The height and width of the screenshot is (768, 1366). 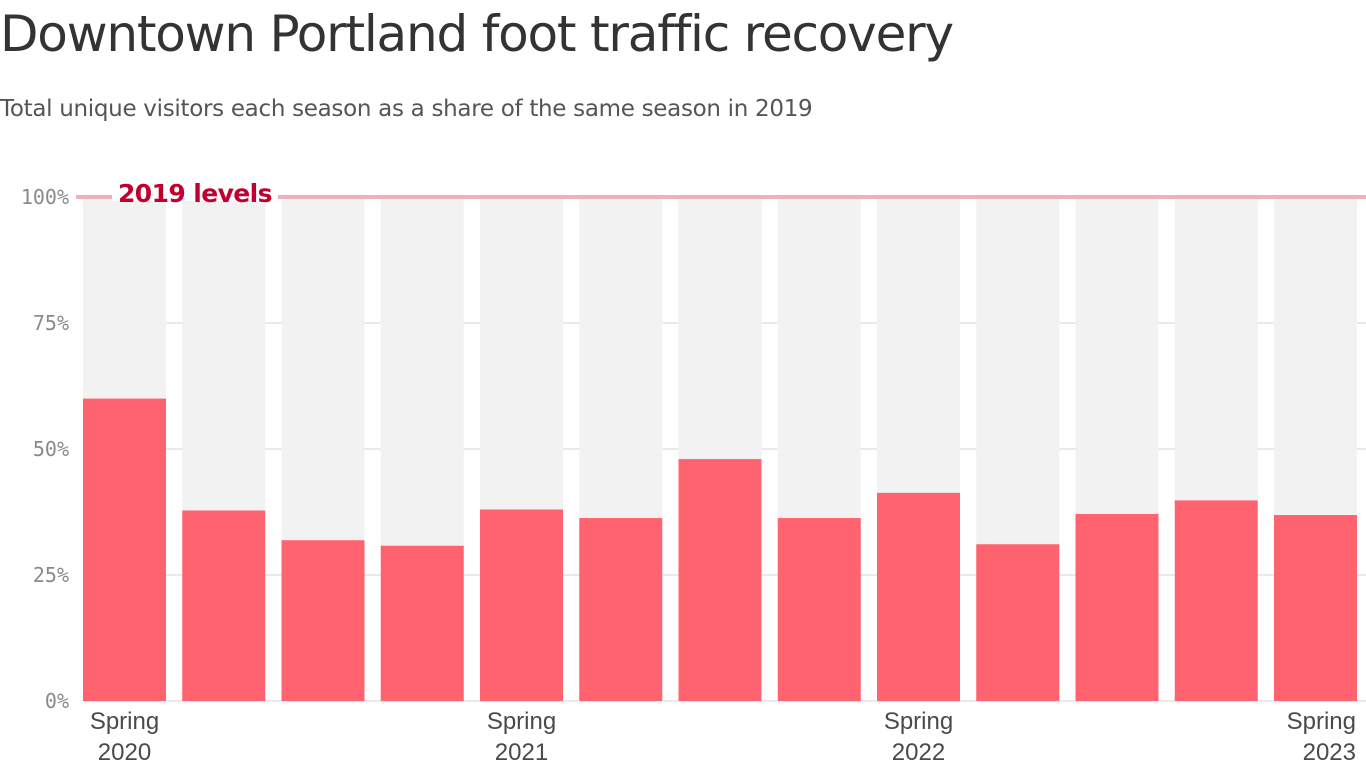 What do you see at coordinates (51, 575) in the screenshot?
I see `y-tick-label: 25%` at bounding box center [51, 575].